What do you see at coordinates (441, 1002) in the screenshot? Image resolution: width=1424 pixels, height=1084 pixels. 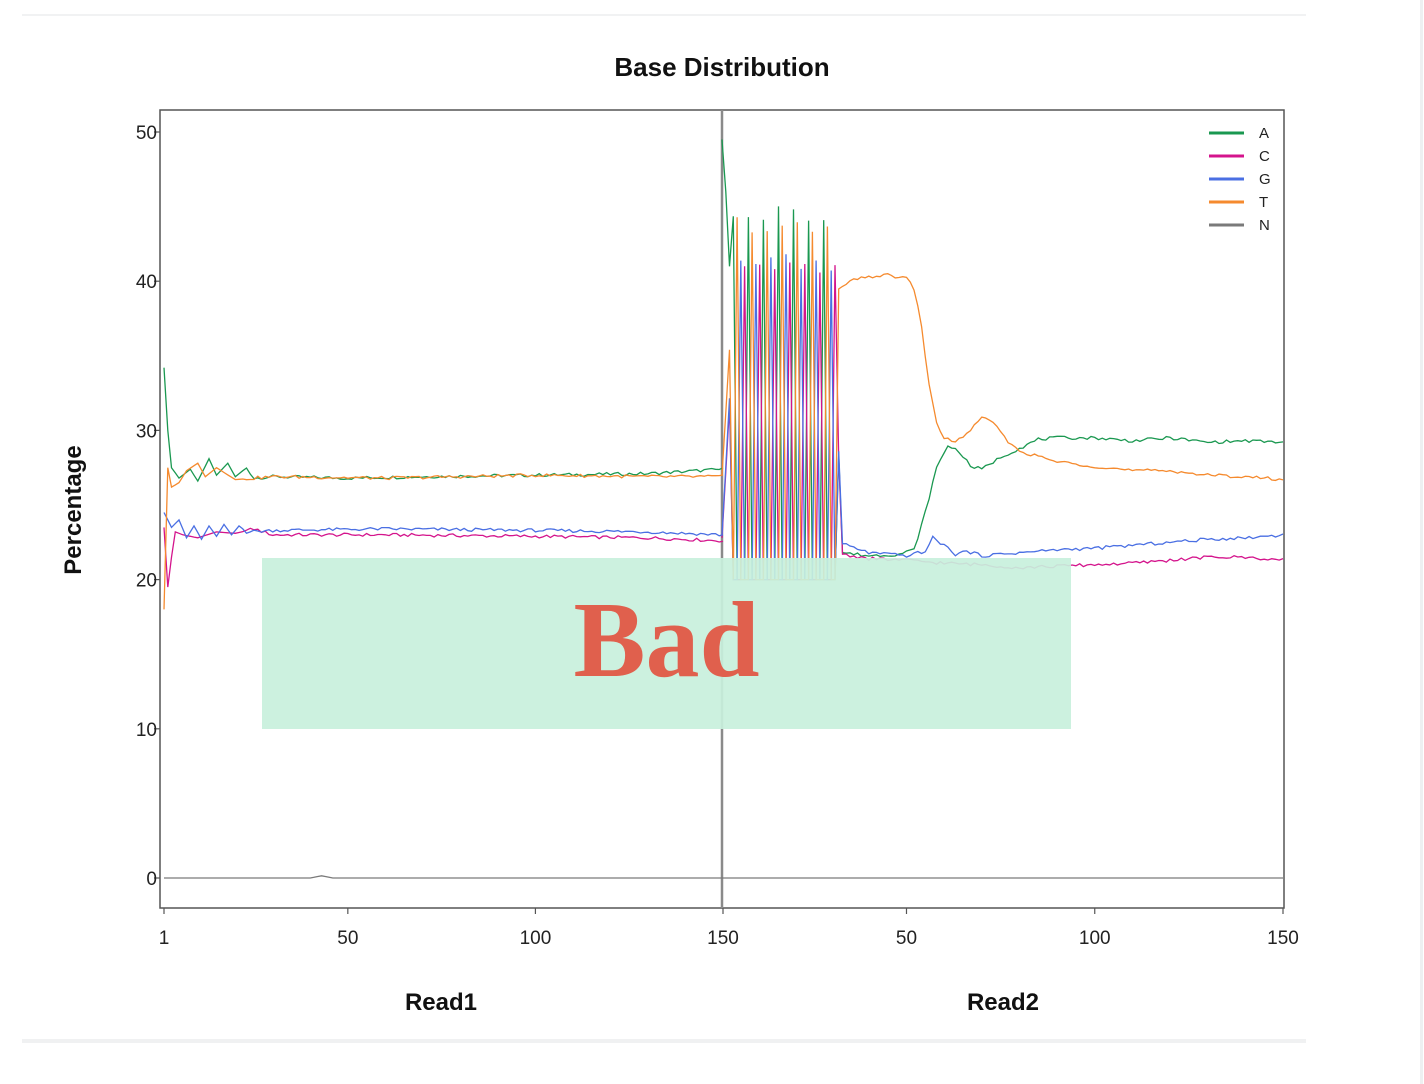 I see `x-axis-label-read1: Read1` at bounding box center [441, 1002].